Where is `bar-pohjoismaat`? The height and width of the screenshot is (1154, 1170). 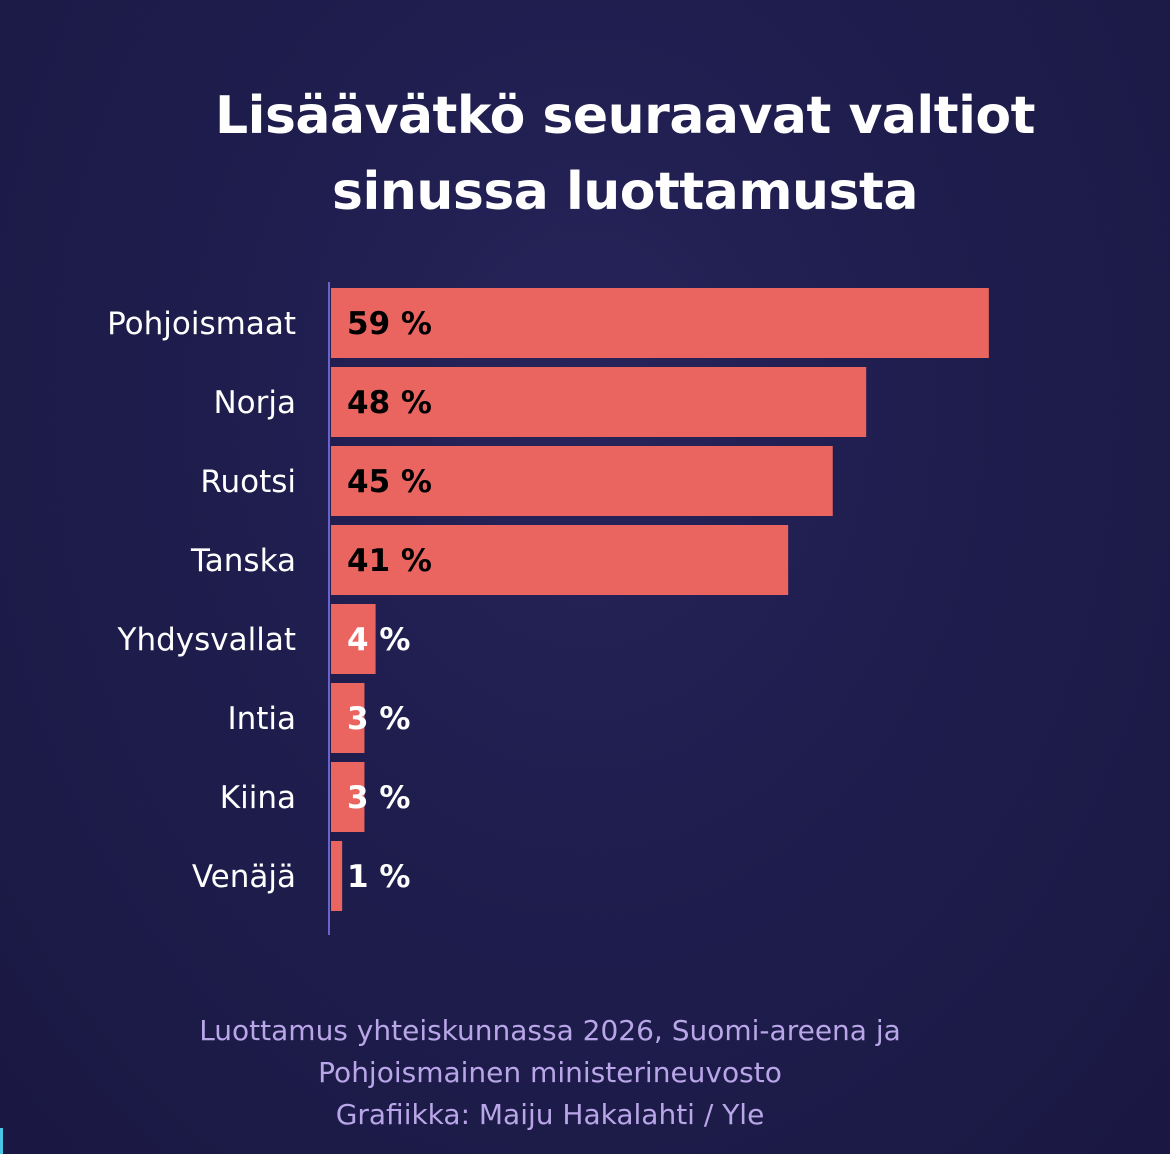
bar-pohjoismaat is located at coordinates (660, 323).